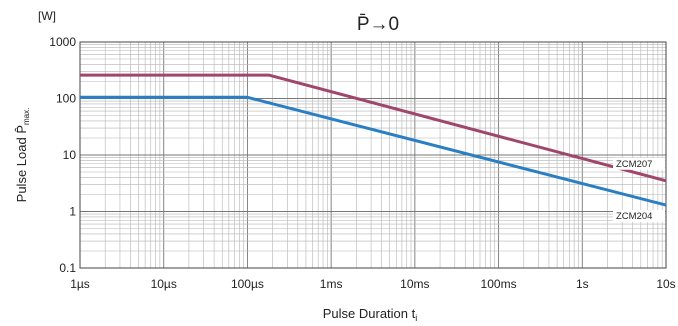  I want to click on y-tick-label: 0.1, so click(67, 268).